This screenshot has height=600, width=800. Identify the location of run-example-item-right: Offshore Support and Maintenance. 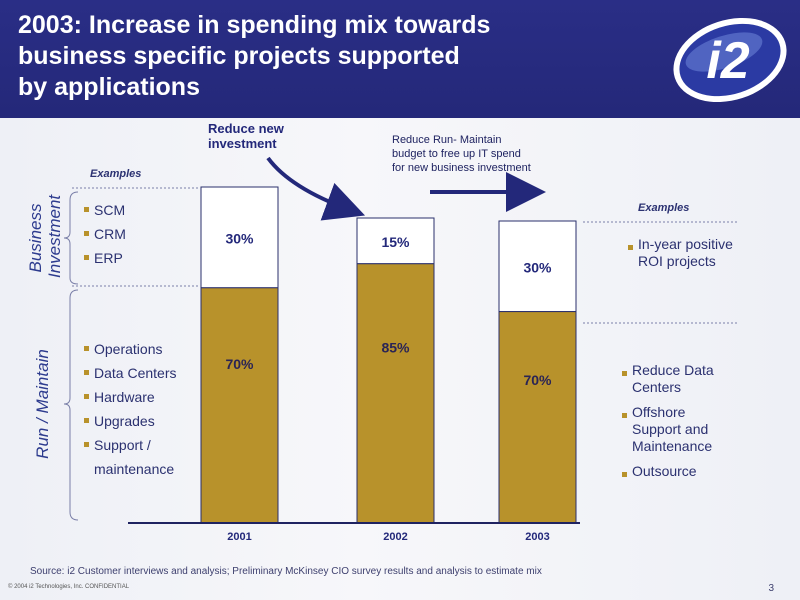
(668, 429).